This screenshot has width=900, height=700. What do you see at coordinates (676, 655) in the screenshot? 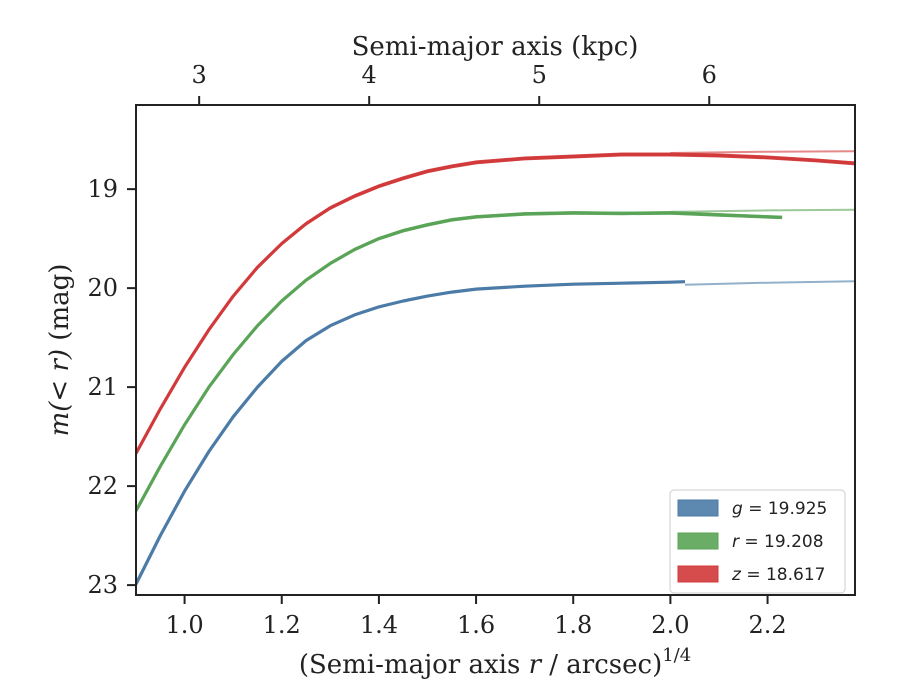
I see `x-axis-title-exponent: 1/4` at bounding box center [676, 655].